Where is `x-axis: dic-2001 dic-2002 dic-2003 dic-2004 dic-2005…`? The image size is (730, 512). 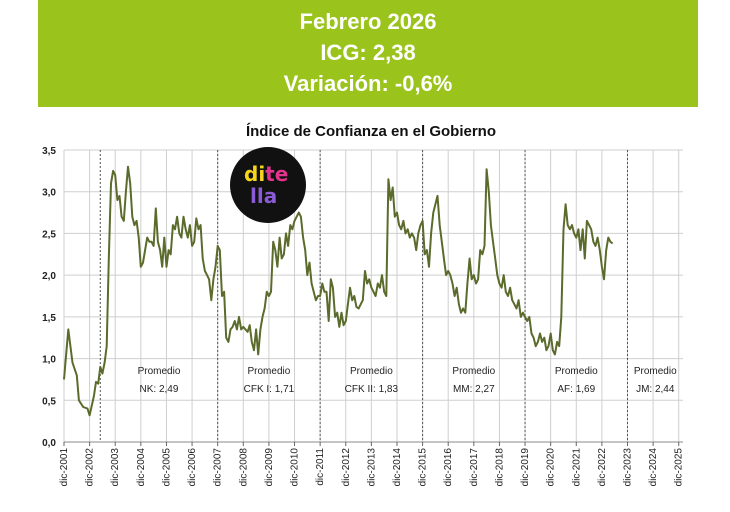 x-axis: dic-2001 dic-2002 dic-2003 dic-2004 dic-2005… is located at coordinates (372, 464).